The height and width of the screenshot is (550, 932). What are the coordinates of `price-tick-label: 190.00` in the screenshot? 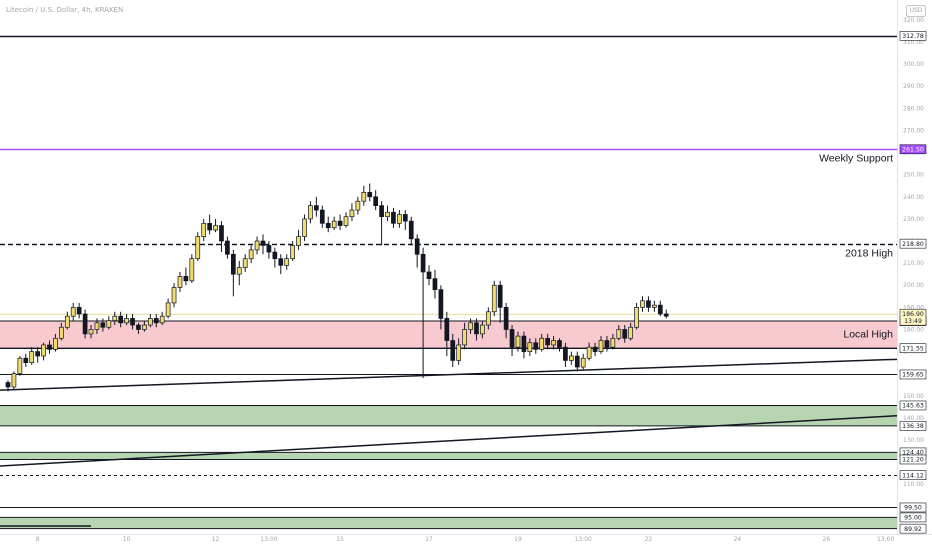 It's located at (913, 307).